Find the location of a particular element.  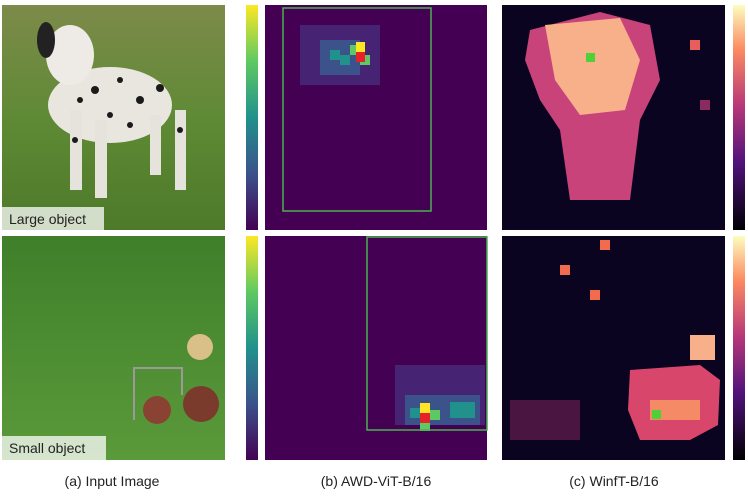

caption: (a) Input Image is located at coordinates (112, 481).